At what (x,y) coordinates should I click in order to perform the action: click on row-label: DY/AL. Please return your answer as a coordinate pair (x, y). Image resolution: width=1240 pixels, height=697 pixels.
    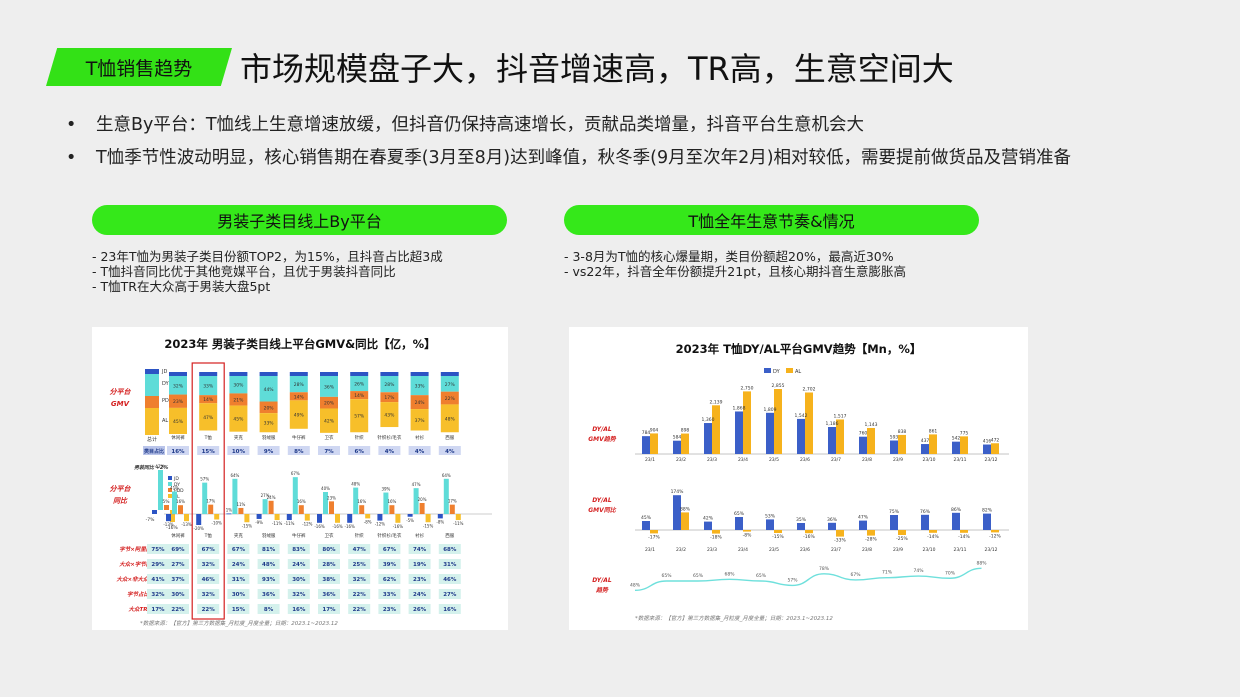
    Looking at the image, I should click on (602, 500).